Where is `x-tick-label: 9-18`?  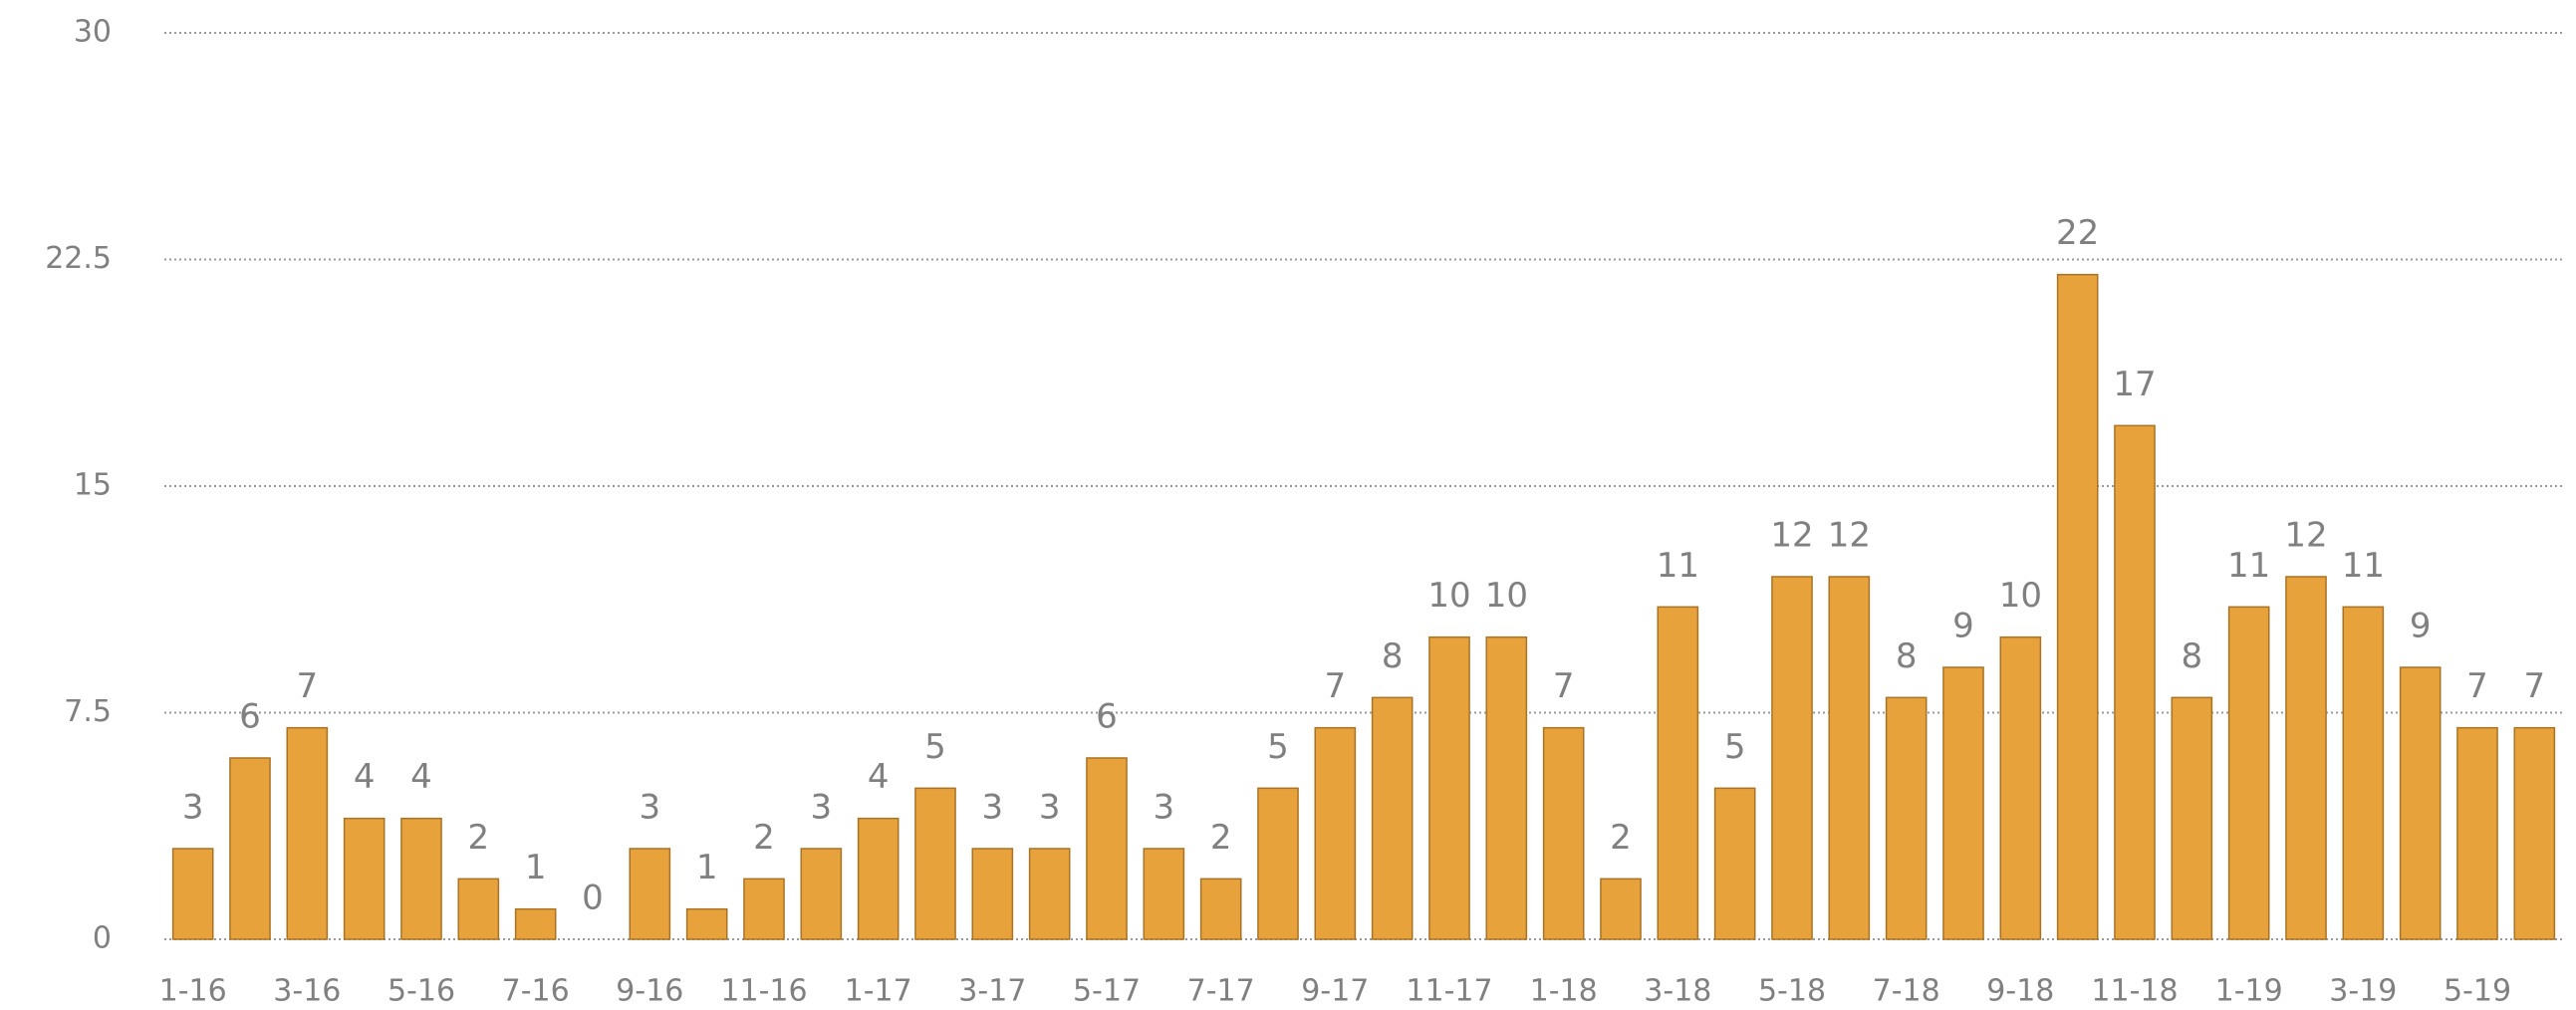
x-tick-label: 9-18 is located at coordinates (2020, 991).